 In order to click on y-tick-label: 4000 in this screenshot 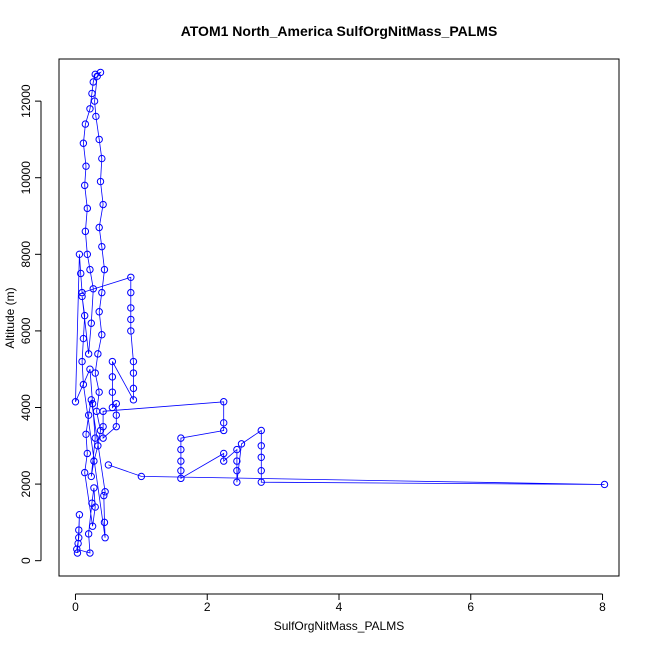, I will do `click(26, 407)`.